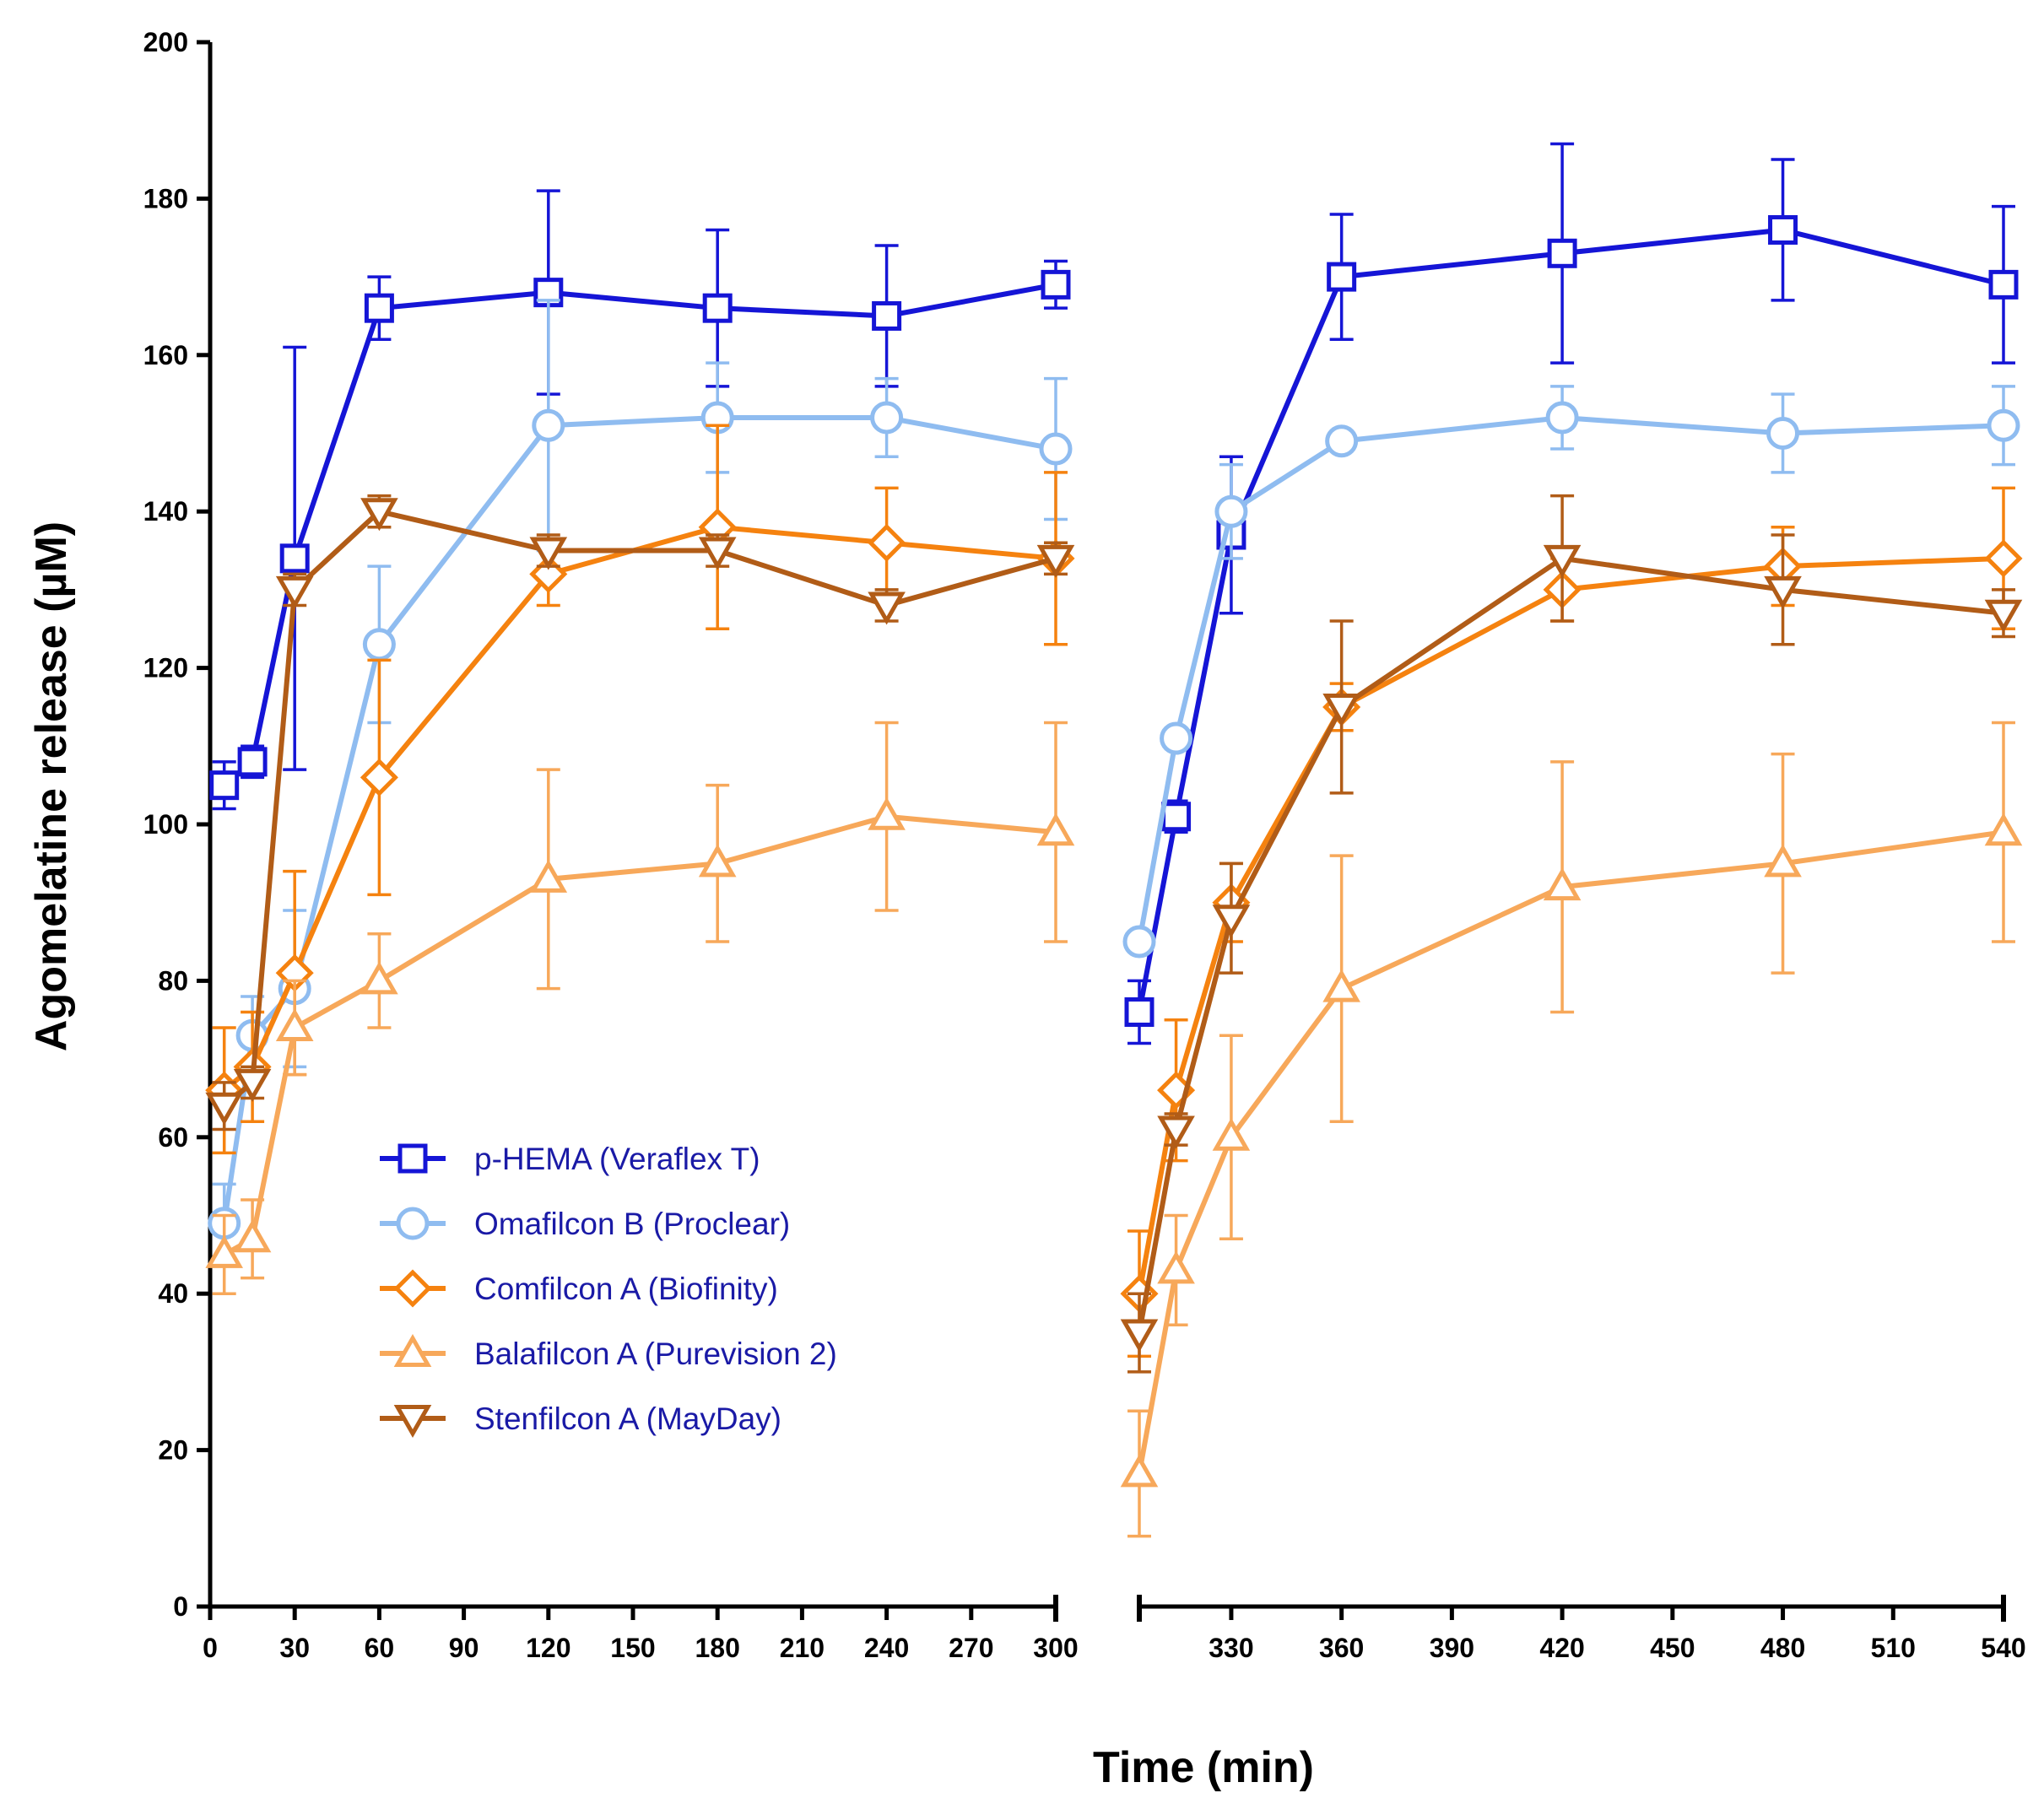  I want to click on y-tick-label: 100, so click(166, 824).